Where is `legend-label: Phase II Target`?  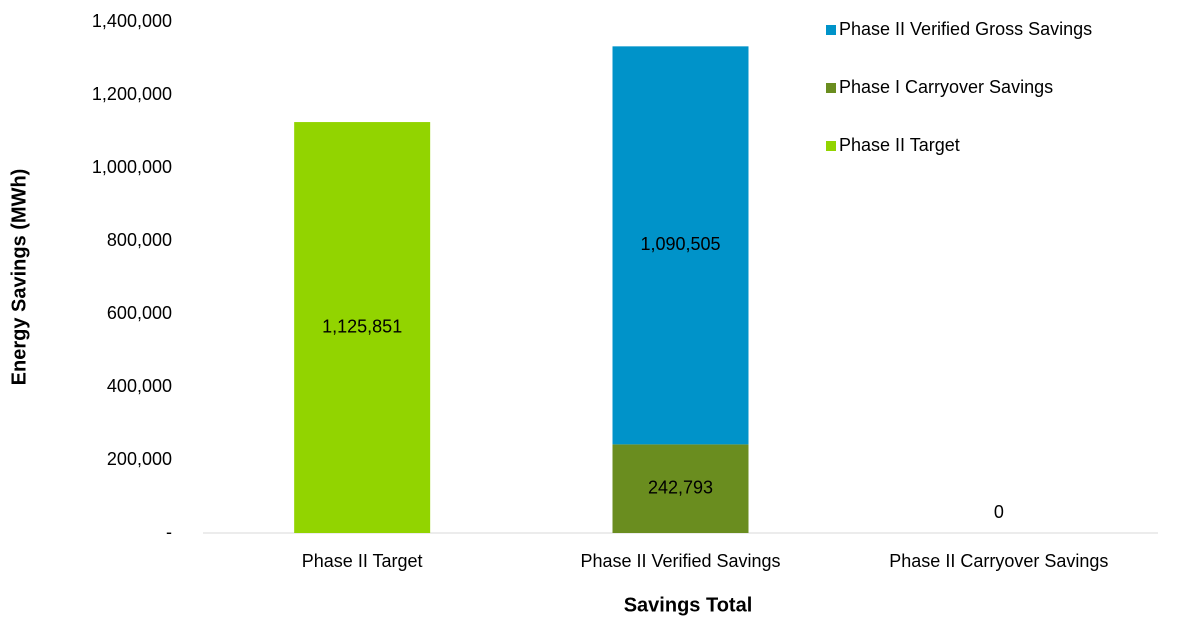
legend-label: Phase II Target is located at coordinates (899, 145).